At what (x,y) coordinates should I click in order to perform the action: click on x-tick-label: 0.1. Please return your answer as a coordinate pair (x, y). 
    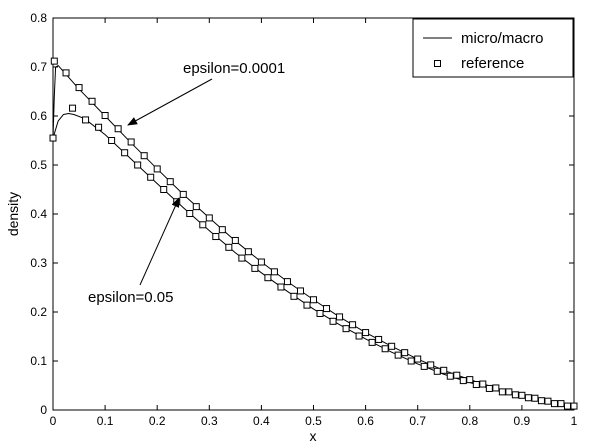
    Looking at the image, I should click on (105, 421).